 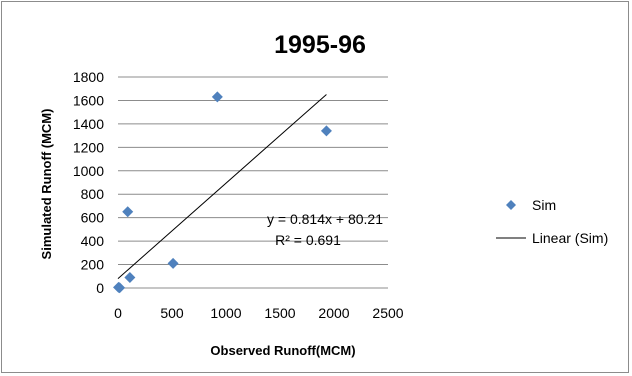 What do you see at coordinates (88, 182) in the screenshot?
I see `y-tick-labels: 0 200 400 600 800 1000 1200 1400 1600 1800` at bounding box center [88, 182].